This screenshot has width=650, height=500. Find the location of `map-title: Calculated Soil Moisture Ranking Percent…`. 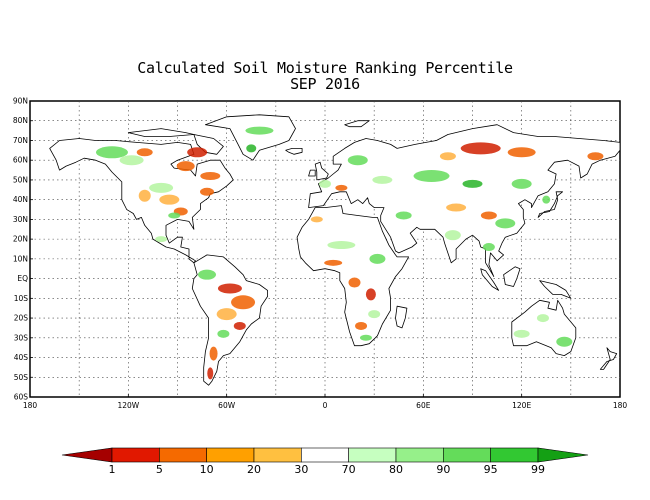

map-title: Calculated Soil Moisture Ranking Percent… is located at coordinates (325, 76).